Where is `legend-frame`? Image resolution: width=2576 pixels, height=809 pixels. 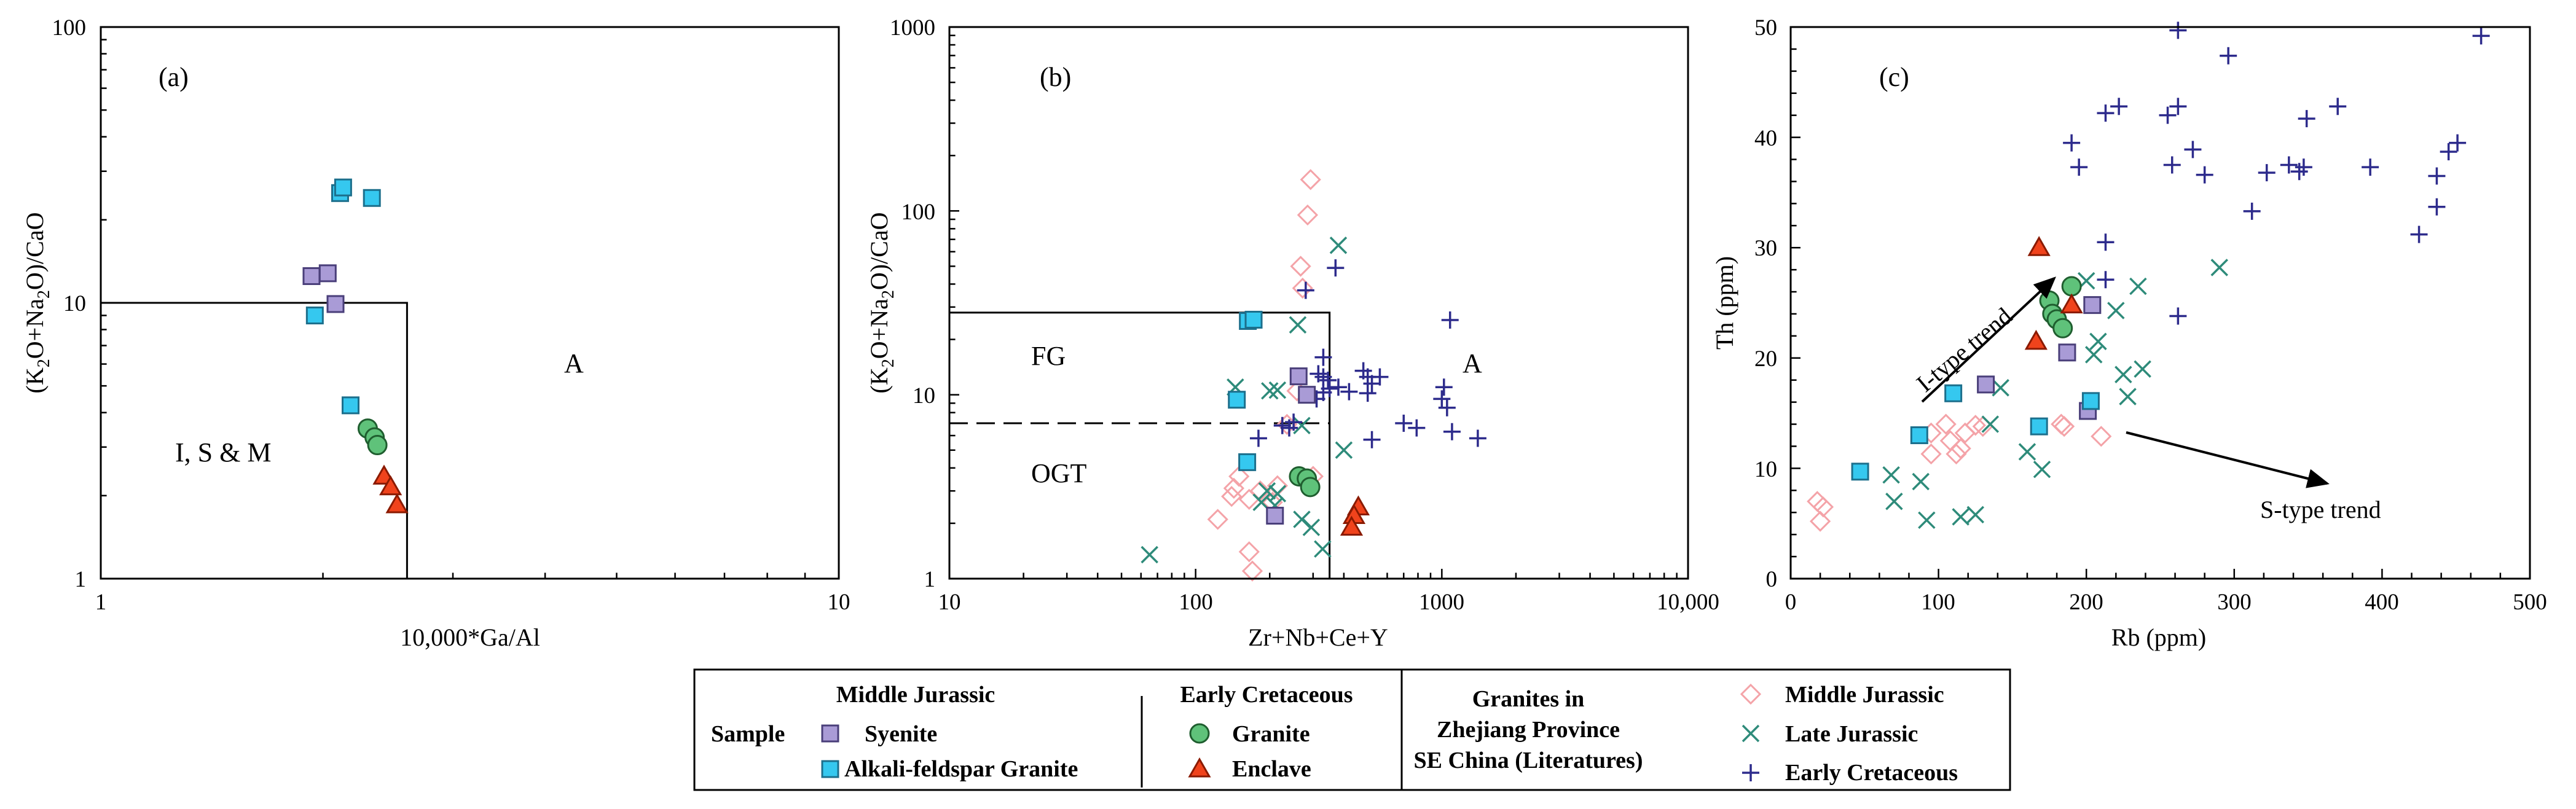
legend-frame is located at coordinates (1352, 729).